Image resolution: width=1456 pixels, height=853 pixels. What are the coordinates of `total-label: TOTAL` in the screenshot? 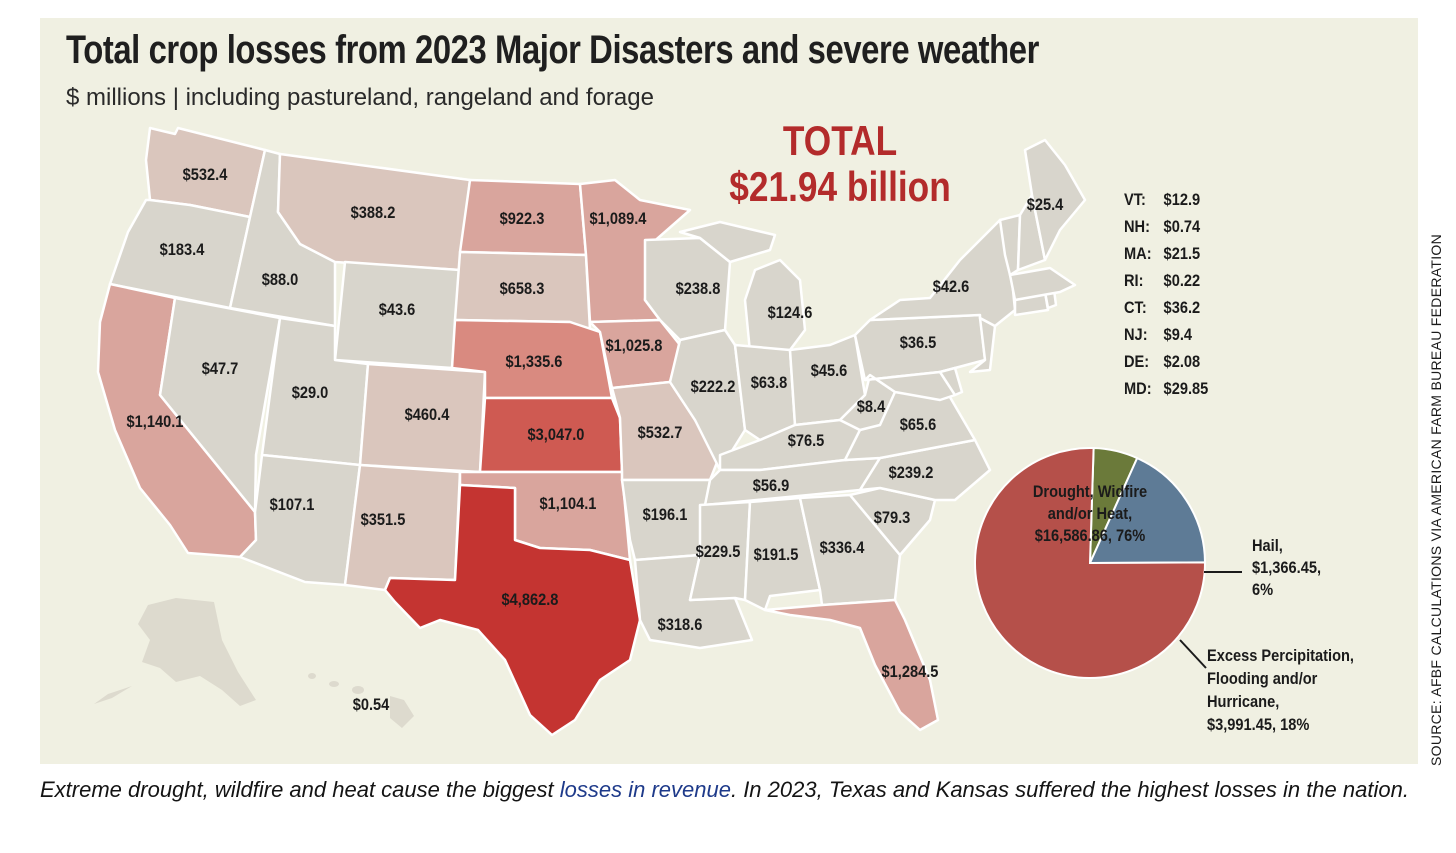 It's located at (840, 140).